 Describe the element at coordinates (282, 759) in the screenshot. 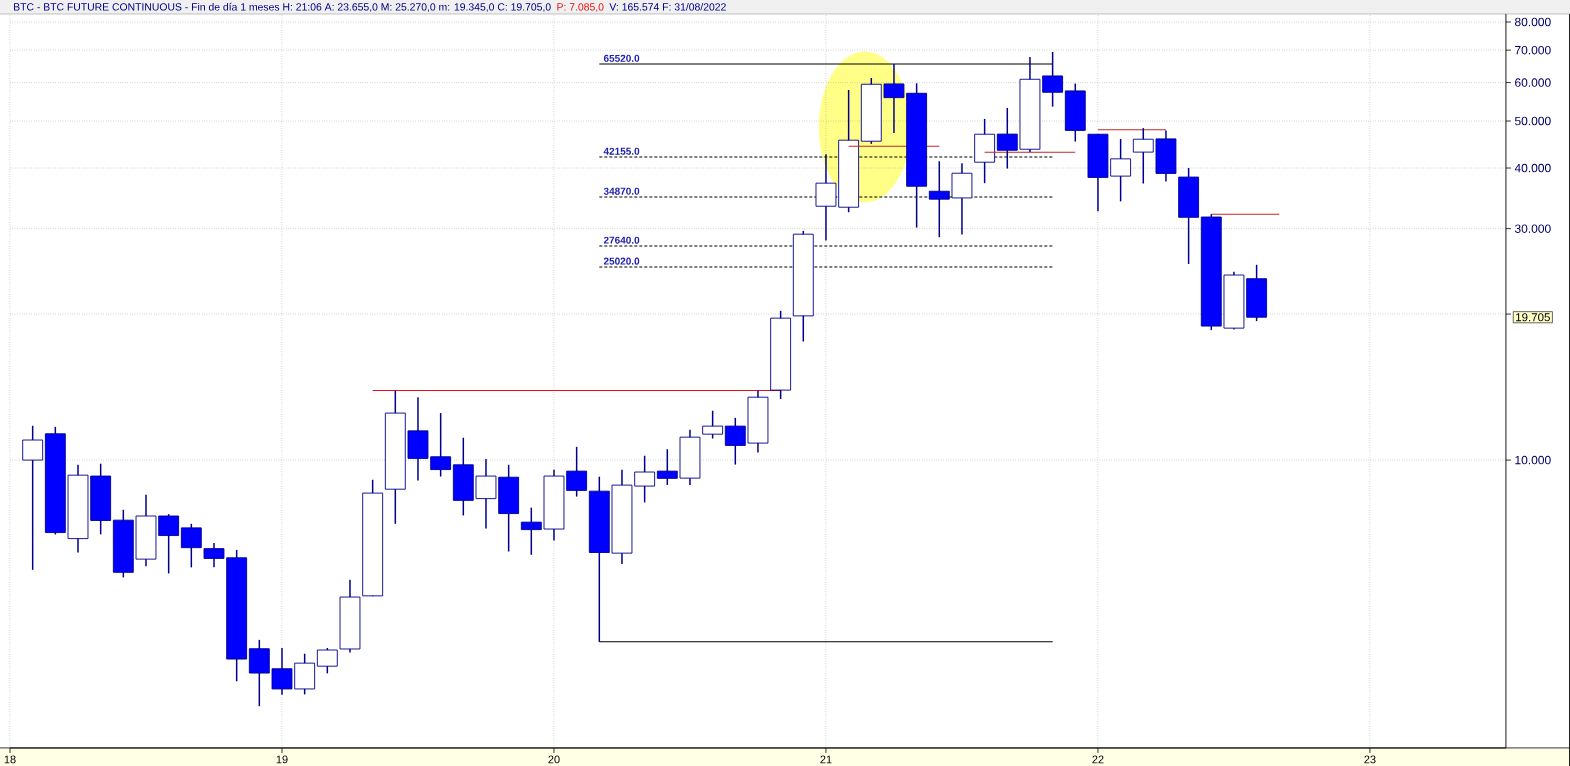

I see `x-tick-label: 19` at that location.